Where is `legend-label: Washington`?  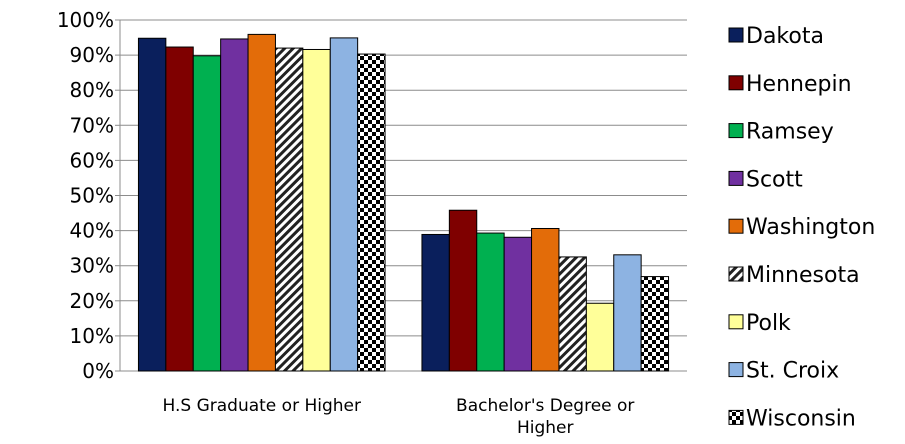 legend-label: Washington is located at coordinates (810, 227).